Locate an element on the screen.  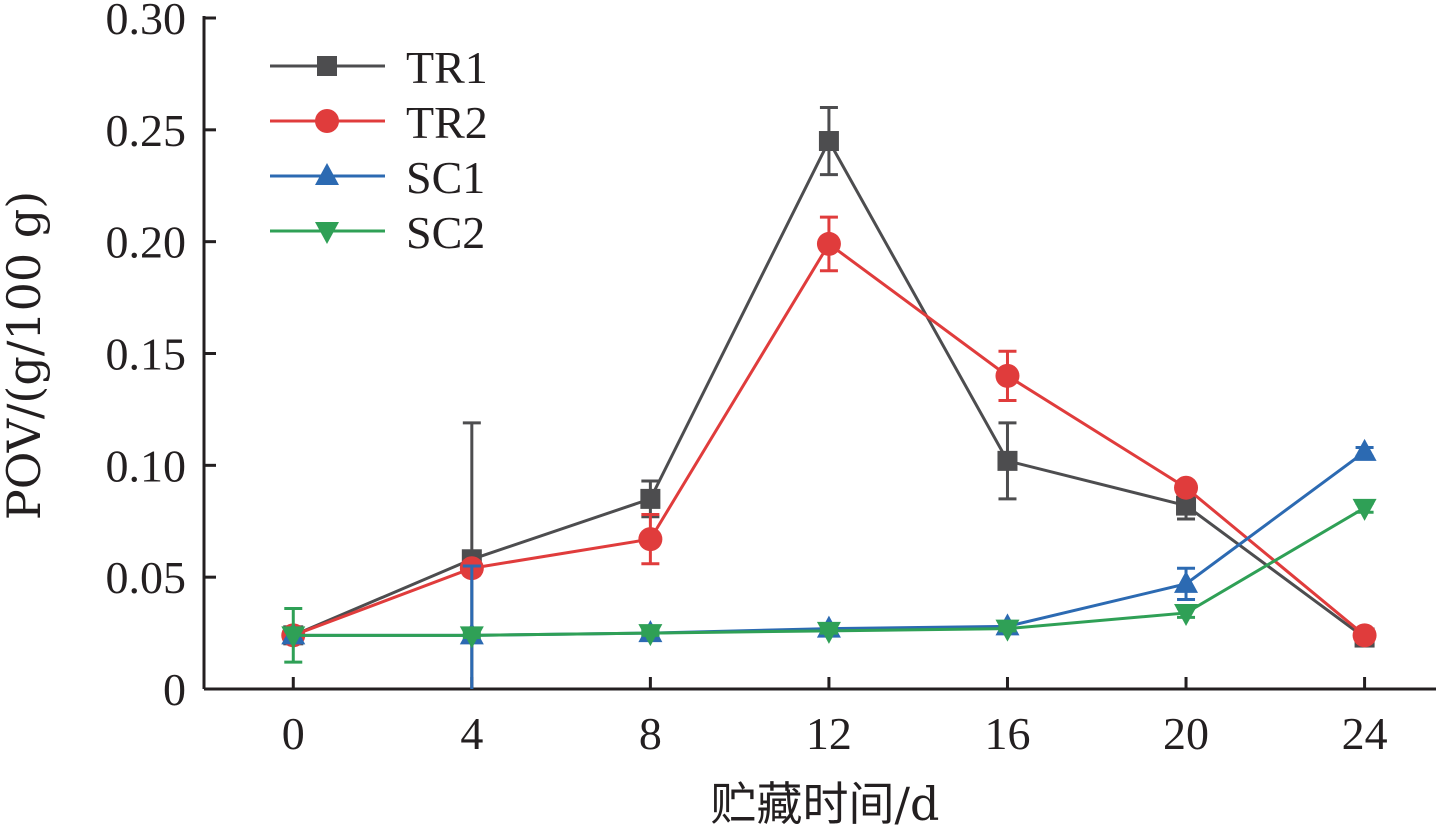
x-tick-label: 8 is located at coordinates (650, 733).